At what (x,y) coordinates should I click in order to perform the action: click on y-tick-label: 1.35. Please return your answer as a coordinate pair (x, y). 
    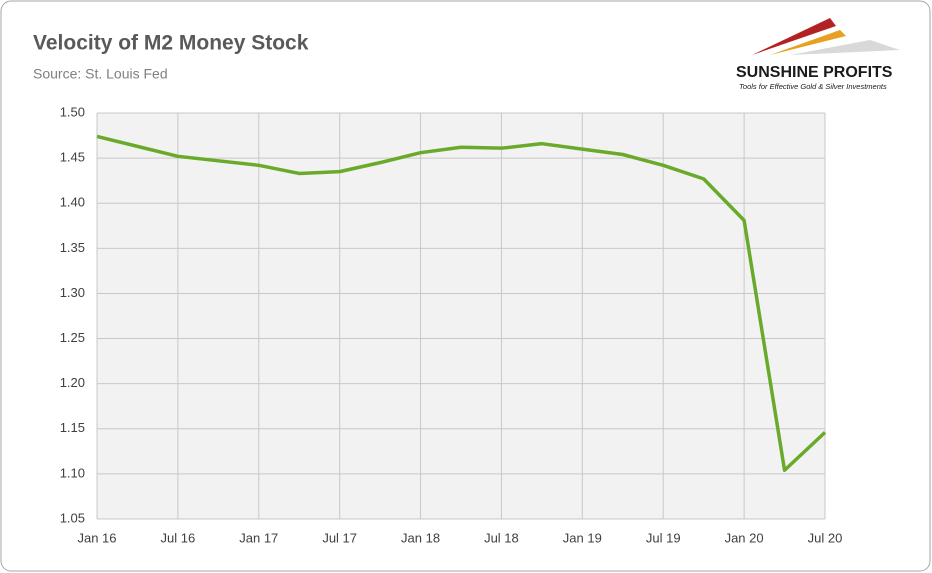
    Looking at the image, I should click on (72, 247).